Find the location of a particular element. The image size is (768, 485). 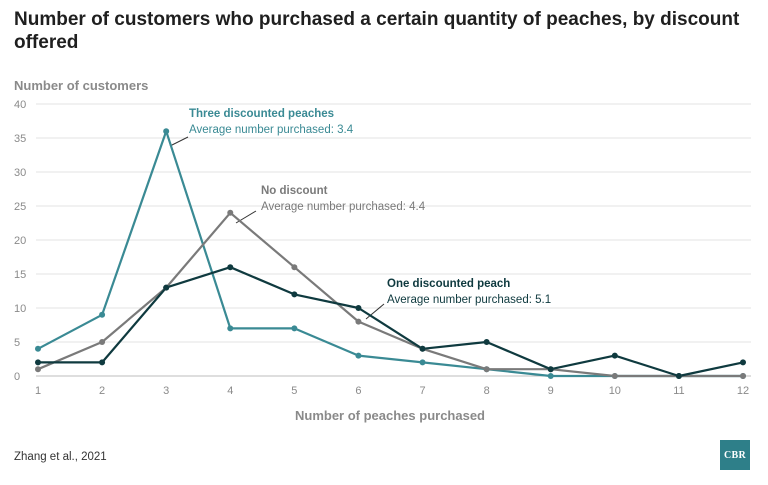

y-tick-labels: 0 5 10 15 20 25 30 35 40 is located at coordinates (20, 241).